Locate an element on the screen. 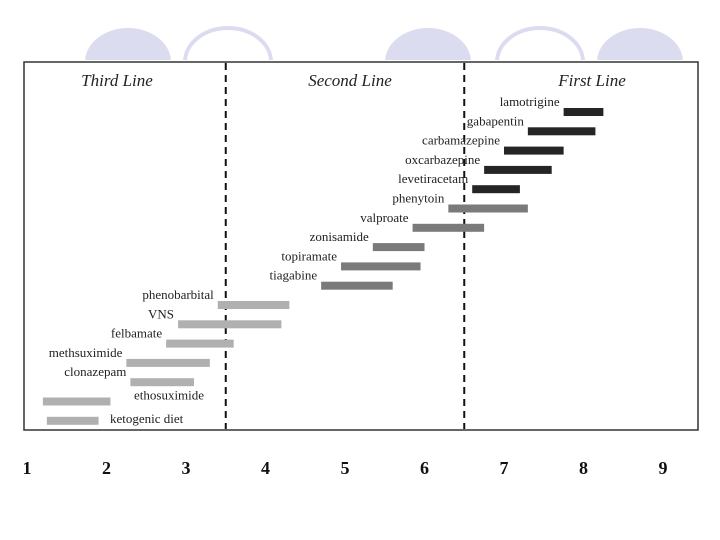 The image size is (720, 540). x-tick-label: 3 is located at coordinates (186, 468).